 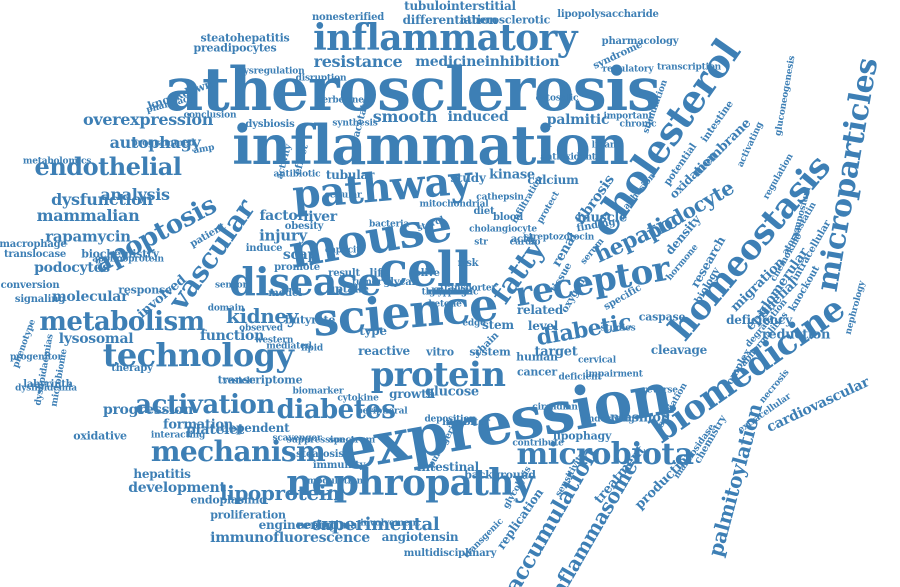 What do you see at coordinates (178, 435) in the screenshot?
I see `cloud-word: interacting` at bounding box center [178, 435].